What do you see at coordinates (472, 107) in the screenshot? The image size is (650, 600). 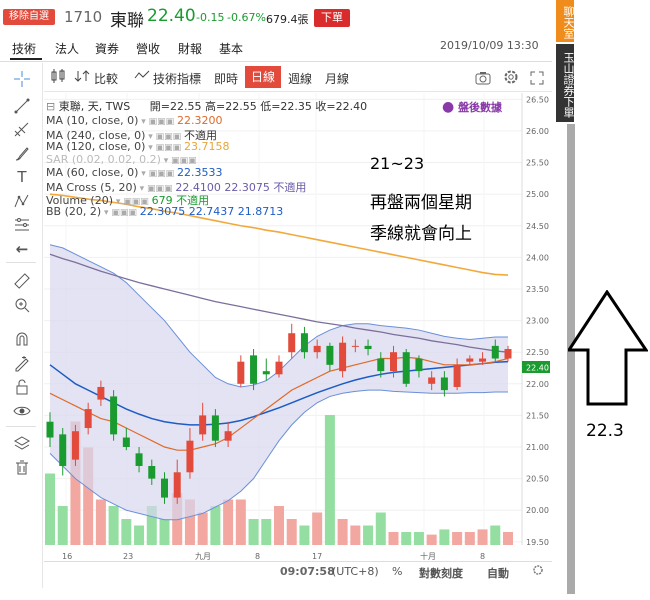 I see `after-hours-label: ● 盤後數據` at bounding box center [472, 107].